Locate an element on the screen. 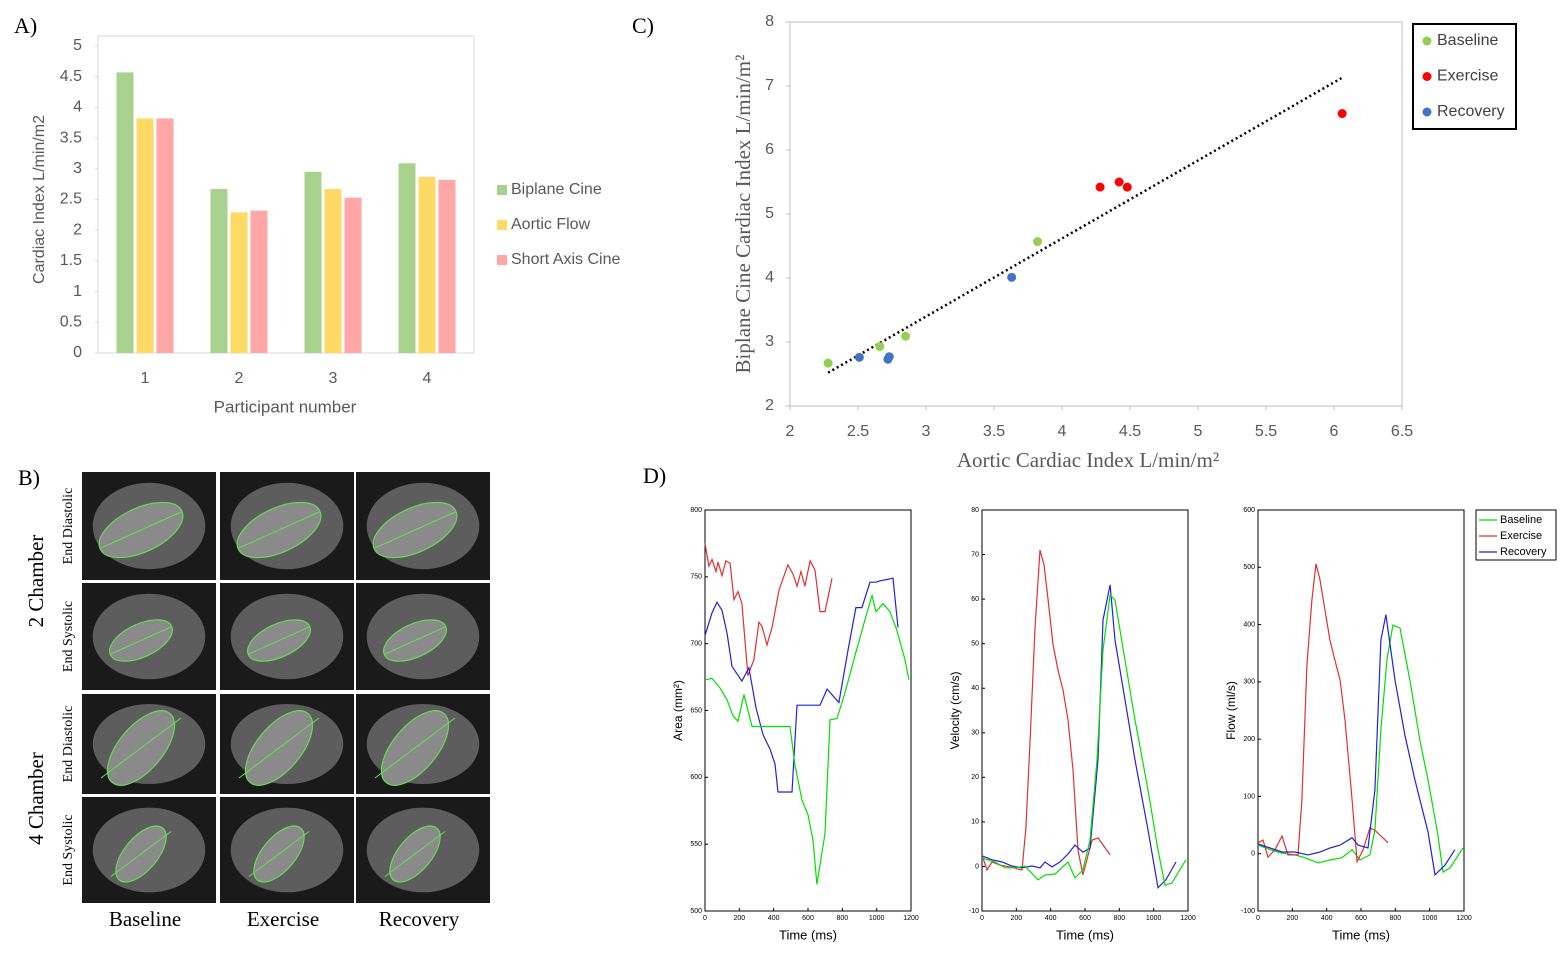 The image size is (1564, 979). y-tick-label: 550 is located at coordinates (696, 844).